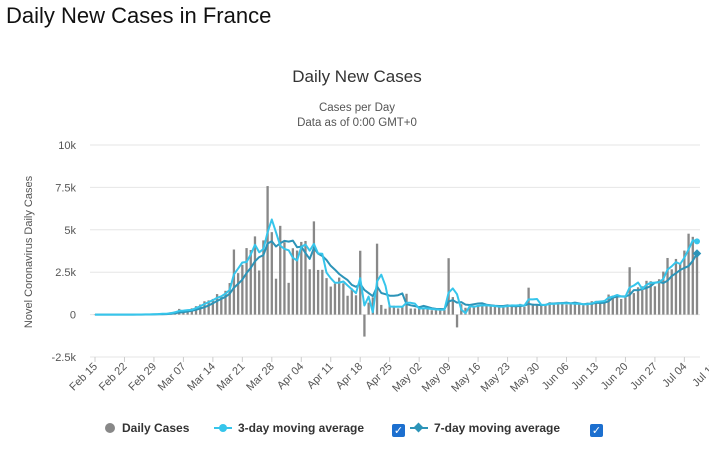  Describe the element at coordinates (320, 376) in the screenshot. I see `x-tick-label: Apr 11` at that location.